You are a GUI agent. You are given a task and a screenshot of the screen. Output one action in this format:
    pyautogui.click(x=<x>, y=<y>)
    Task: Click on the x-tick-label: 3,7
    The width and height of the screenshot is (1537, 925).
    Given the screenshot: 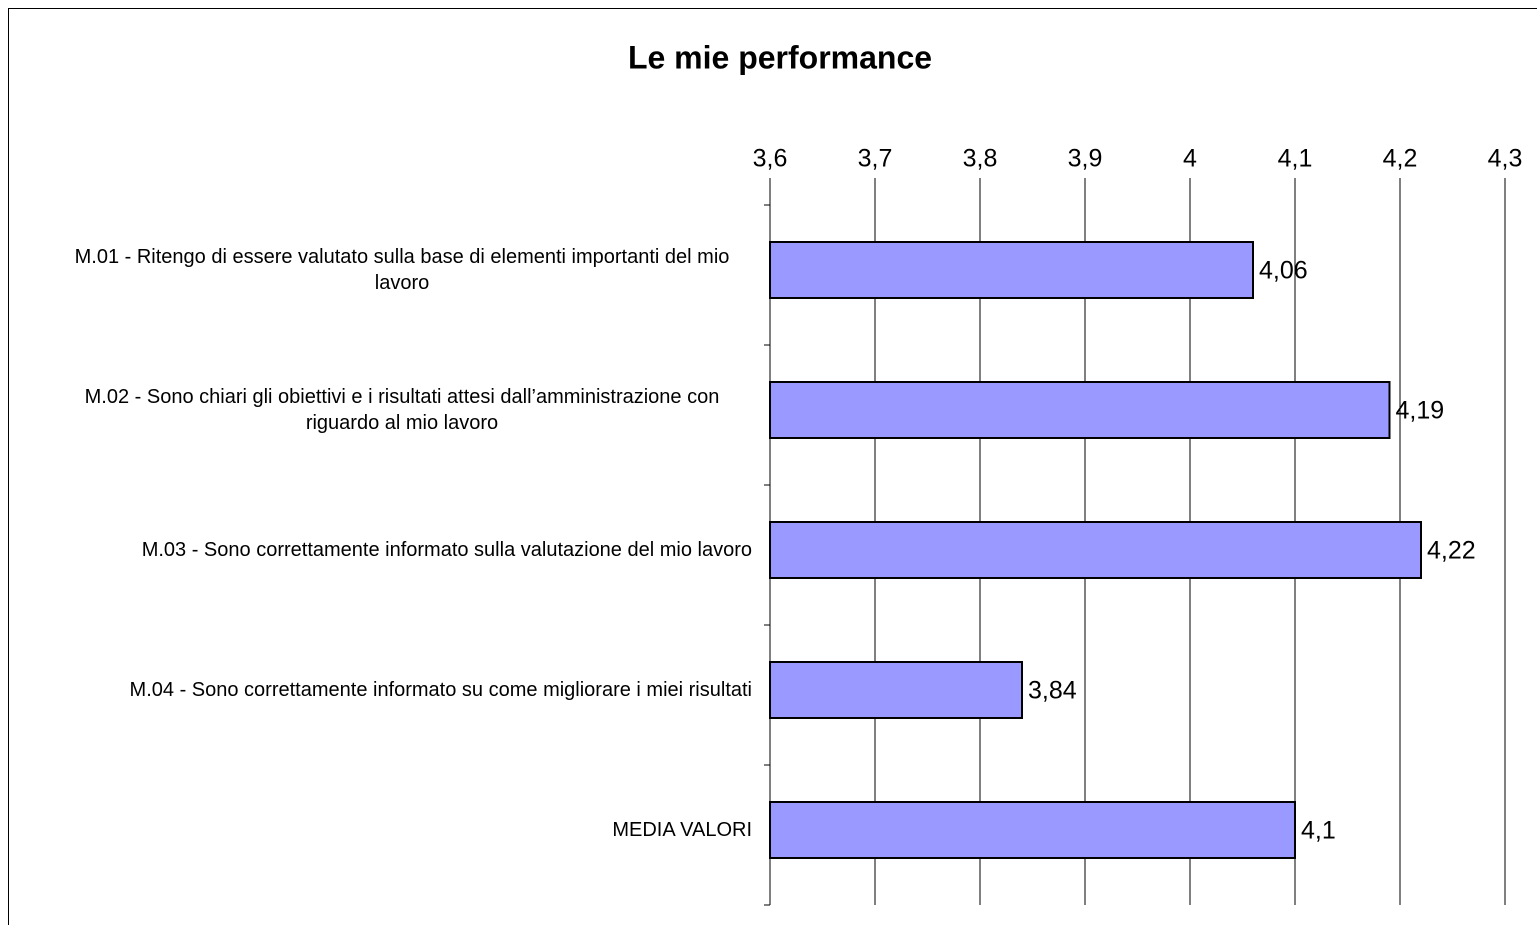 What is the action you would take?
    pyautogui.click(x=875, y=159)
    